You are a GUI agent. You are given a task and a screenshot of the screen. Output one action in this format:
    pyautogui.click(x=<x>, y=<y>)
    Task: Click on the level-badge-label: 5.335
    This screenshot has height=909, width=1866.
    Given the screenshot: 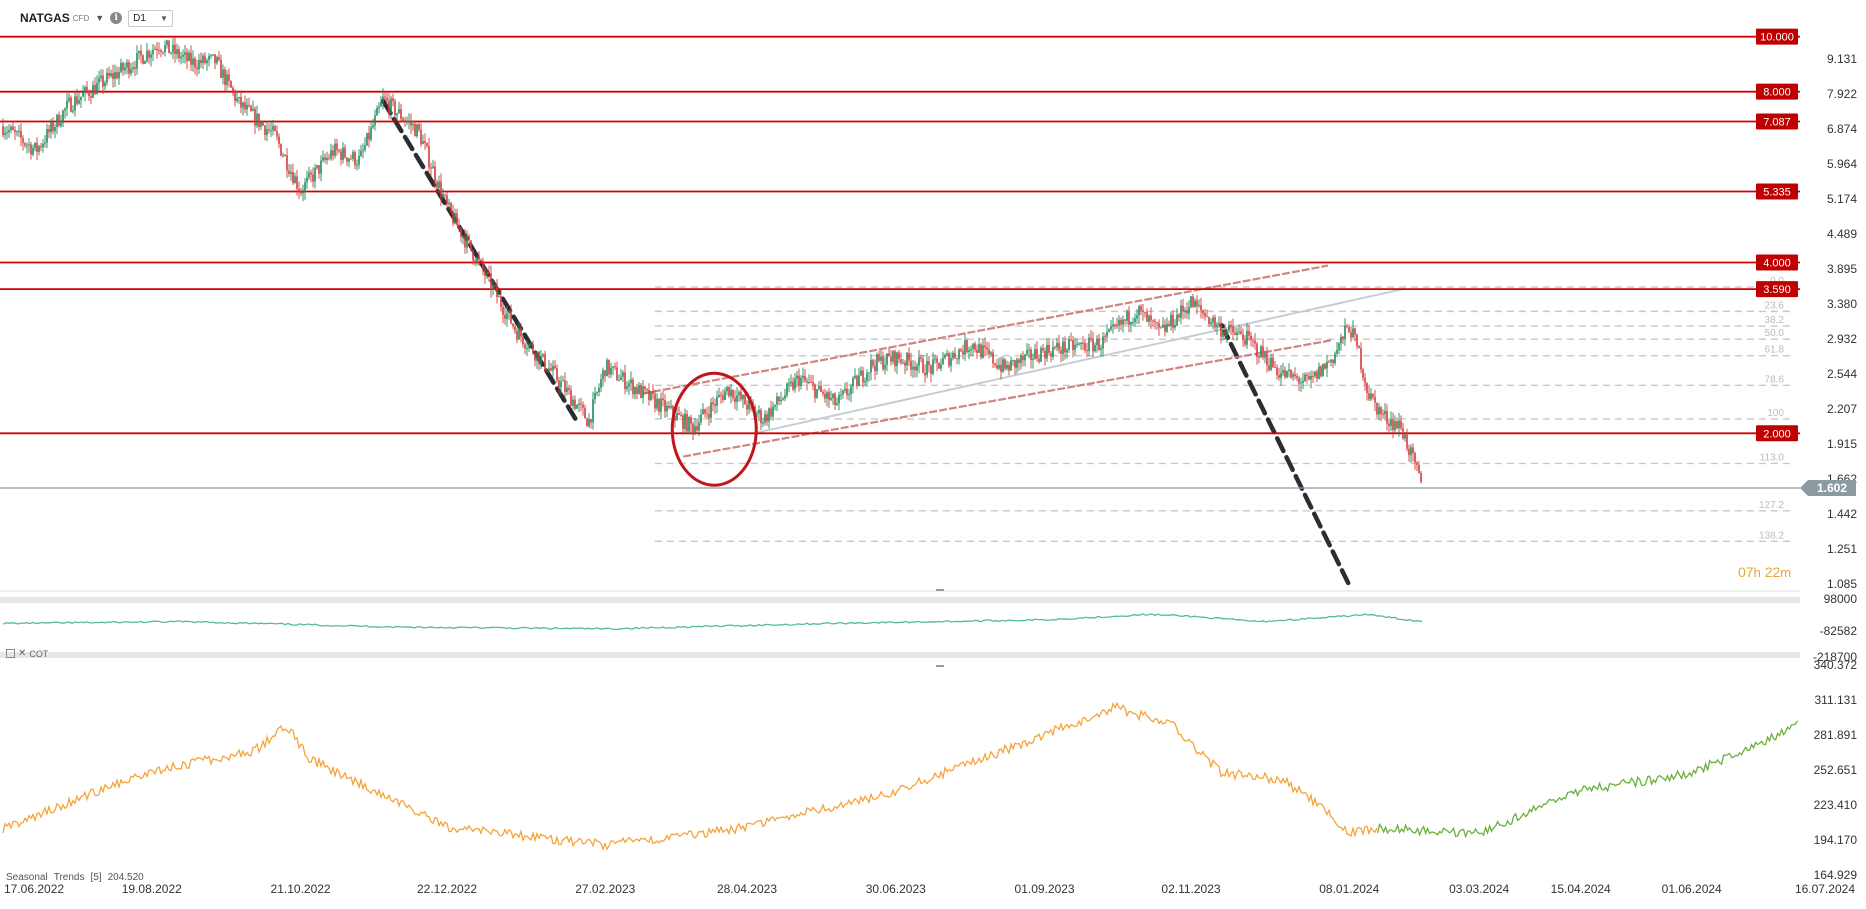 What is the action you would take?
    pyautogui.click(x=1777, y=193)
    